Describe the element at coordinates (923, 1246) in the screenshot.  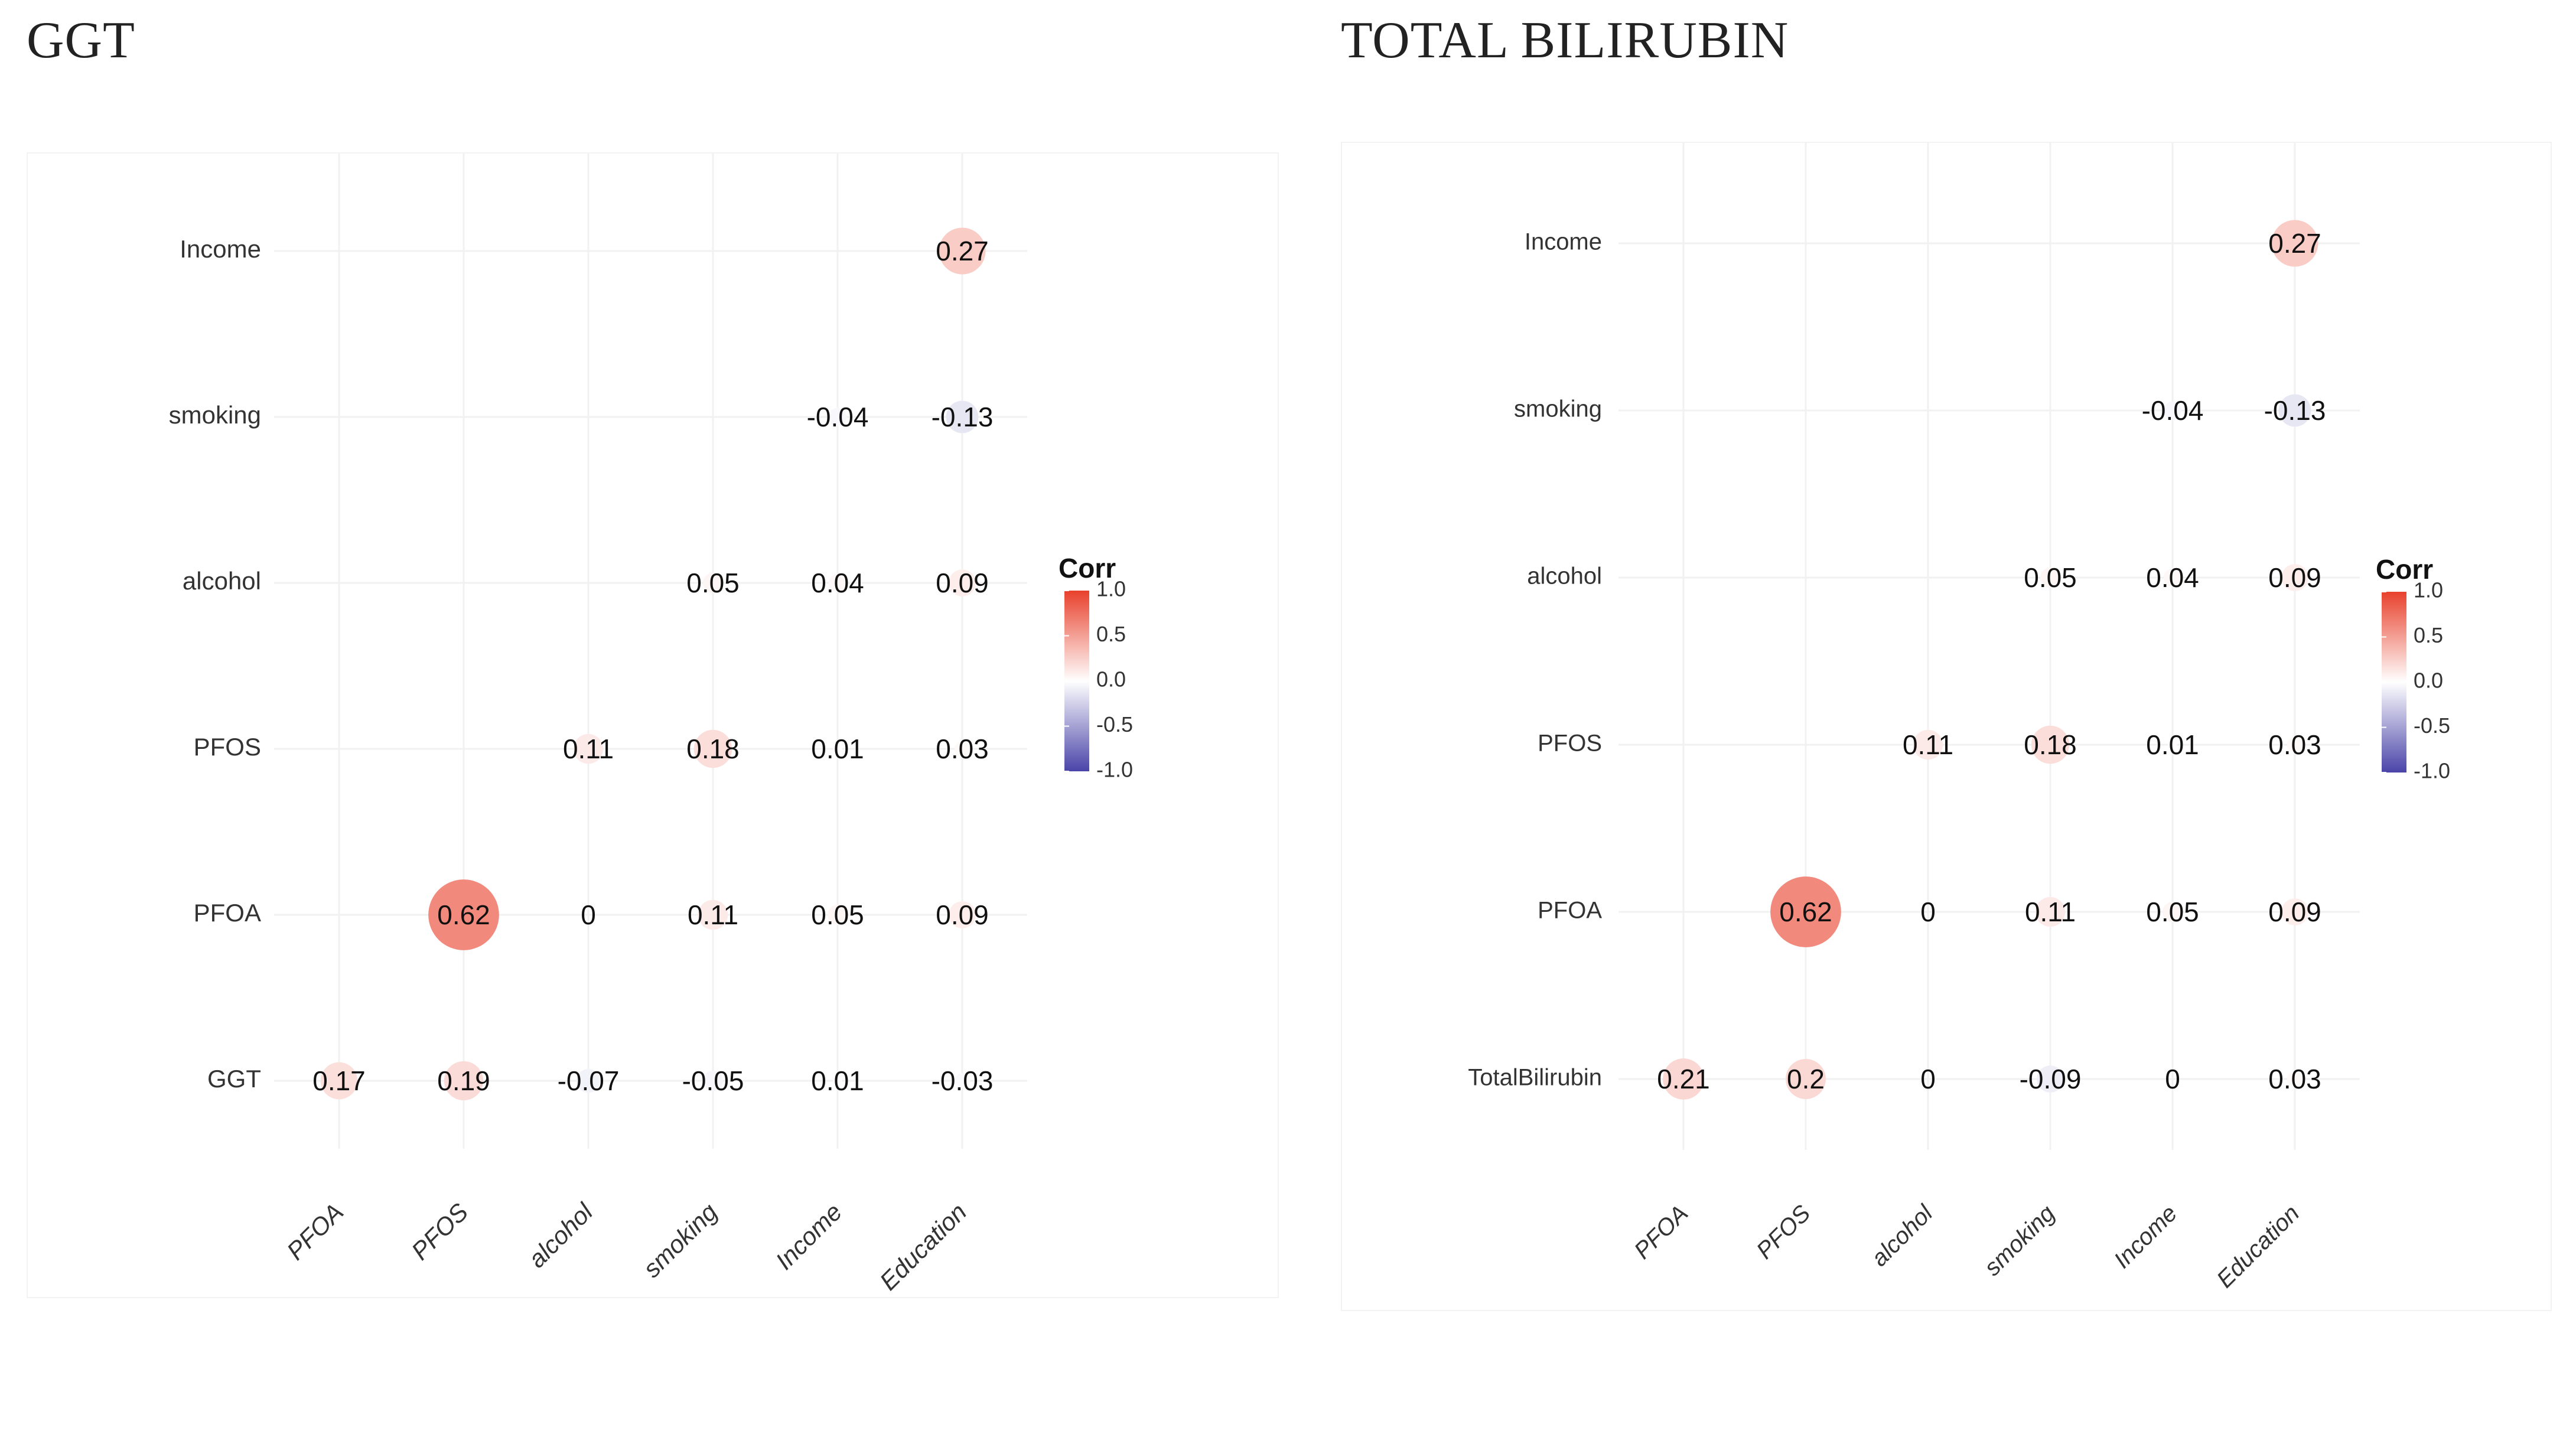
I see `x-tick-label-education: Education` at that location.